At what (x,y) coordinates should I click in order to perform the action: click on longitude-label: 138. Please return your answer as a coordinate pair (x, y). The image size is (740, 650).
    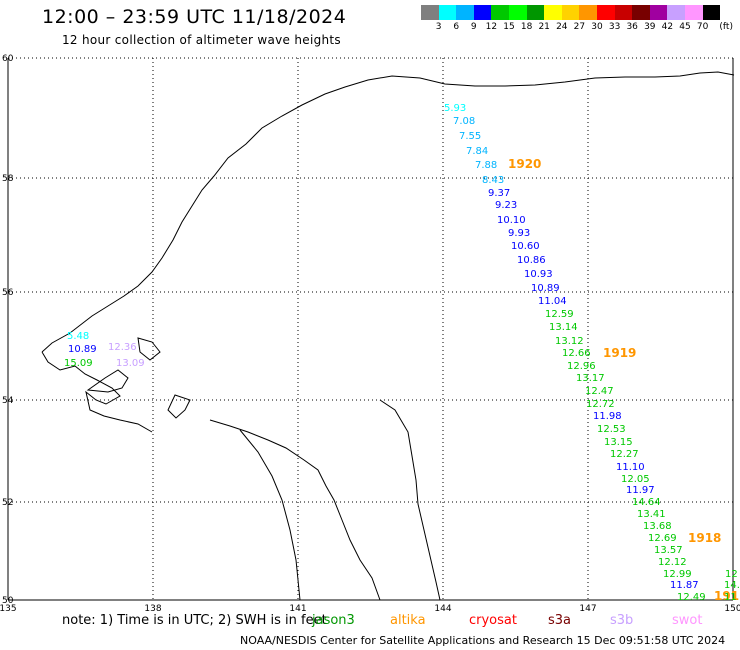
    Looking at the image, I should click on (152, 609).